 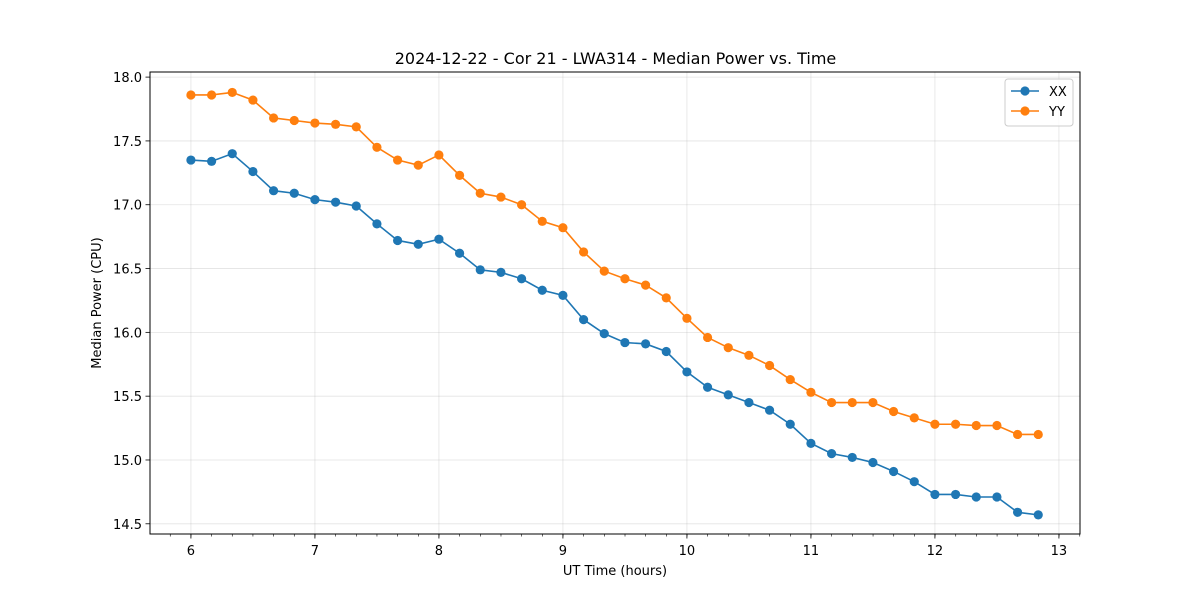 I want to click on x-tick-label: 10, so click(x=687, y=551).